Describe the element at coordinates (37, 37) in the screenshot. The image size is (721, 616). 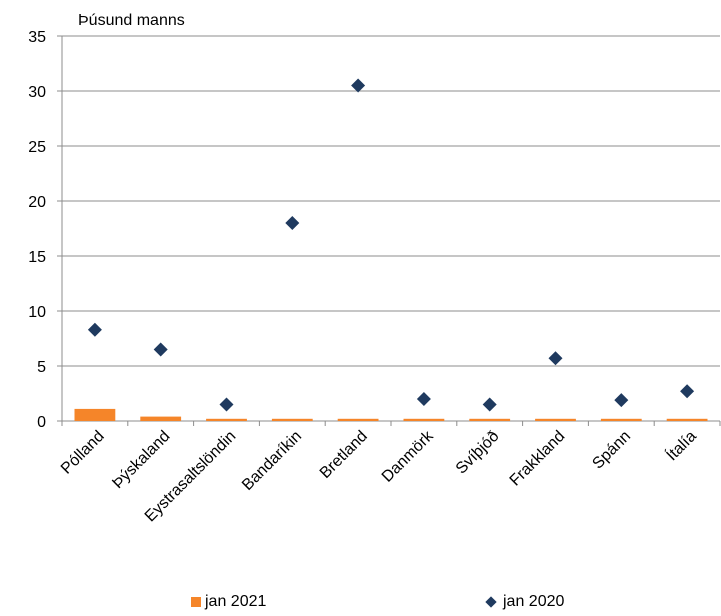
I see `y-tick-label: 35` at that location.